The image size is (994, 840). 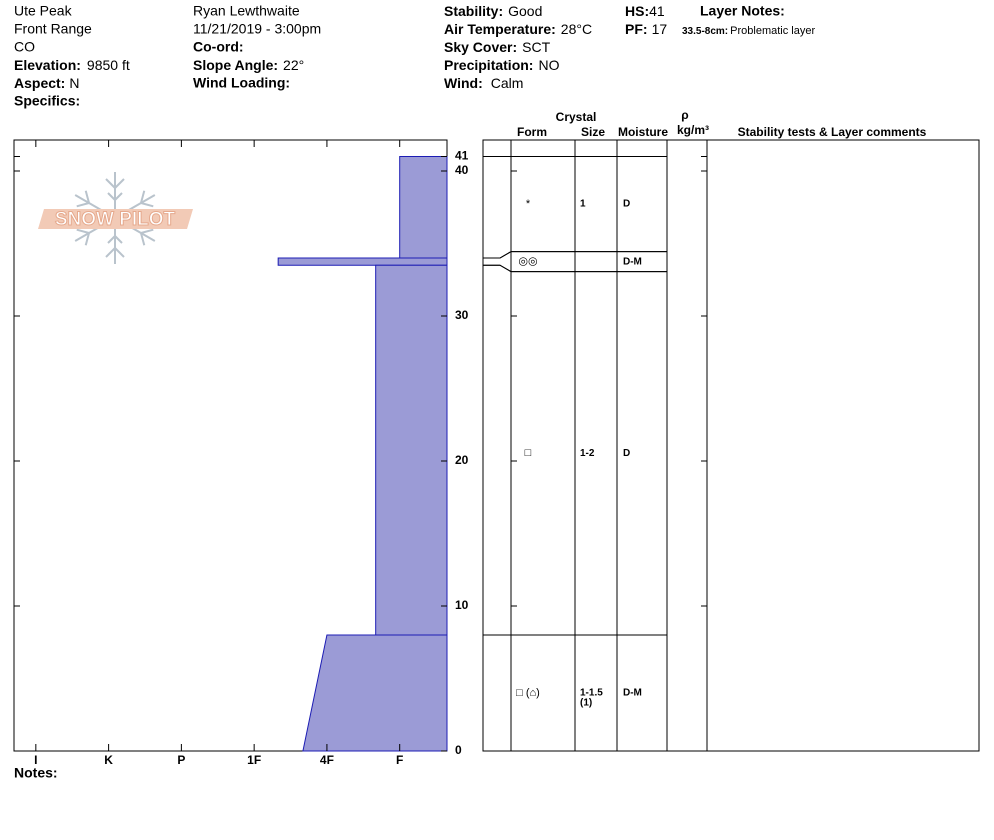 I want to click on sky-cover: Sky Cover: SCT, so click(x=497, y=47).